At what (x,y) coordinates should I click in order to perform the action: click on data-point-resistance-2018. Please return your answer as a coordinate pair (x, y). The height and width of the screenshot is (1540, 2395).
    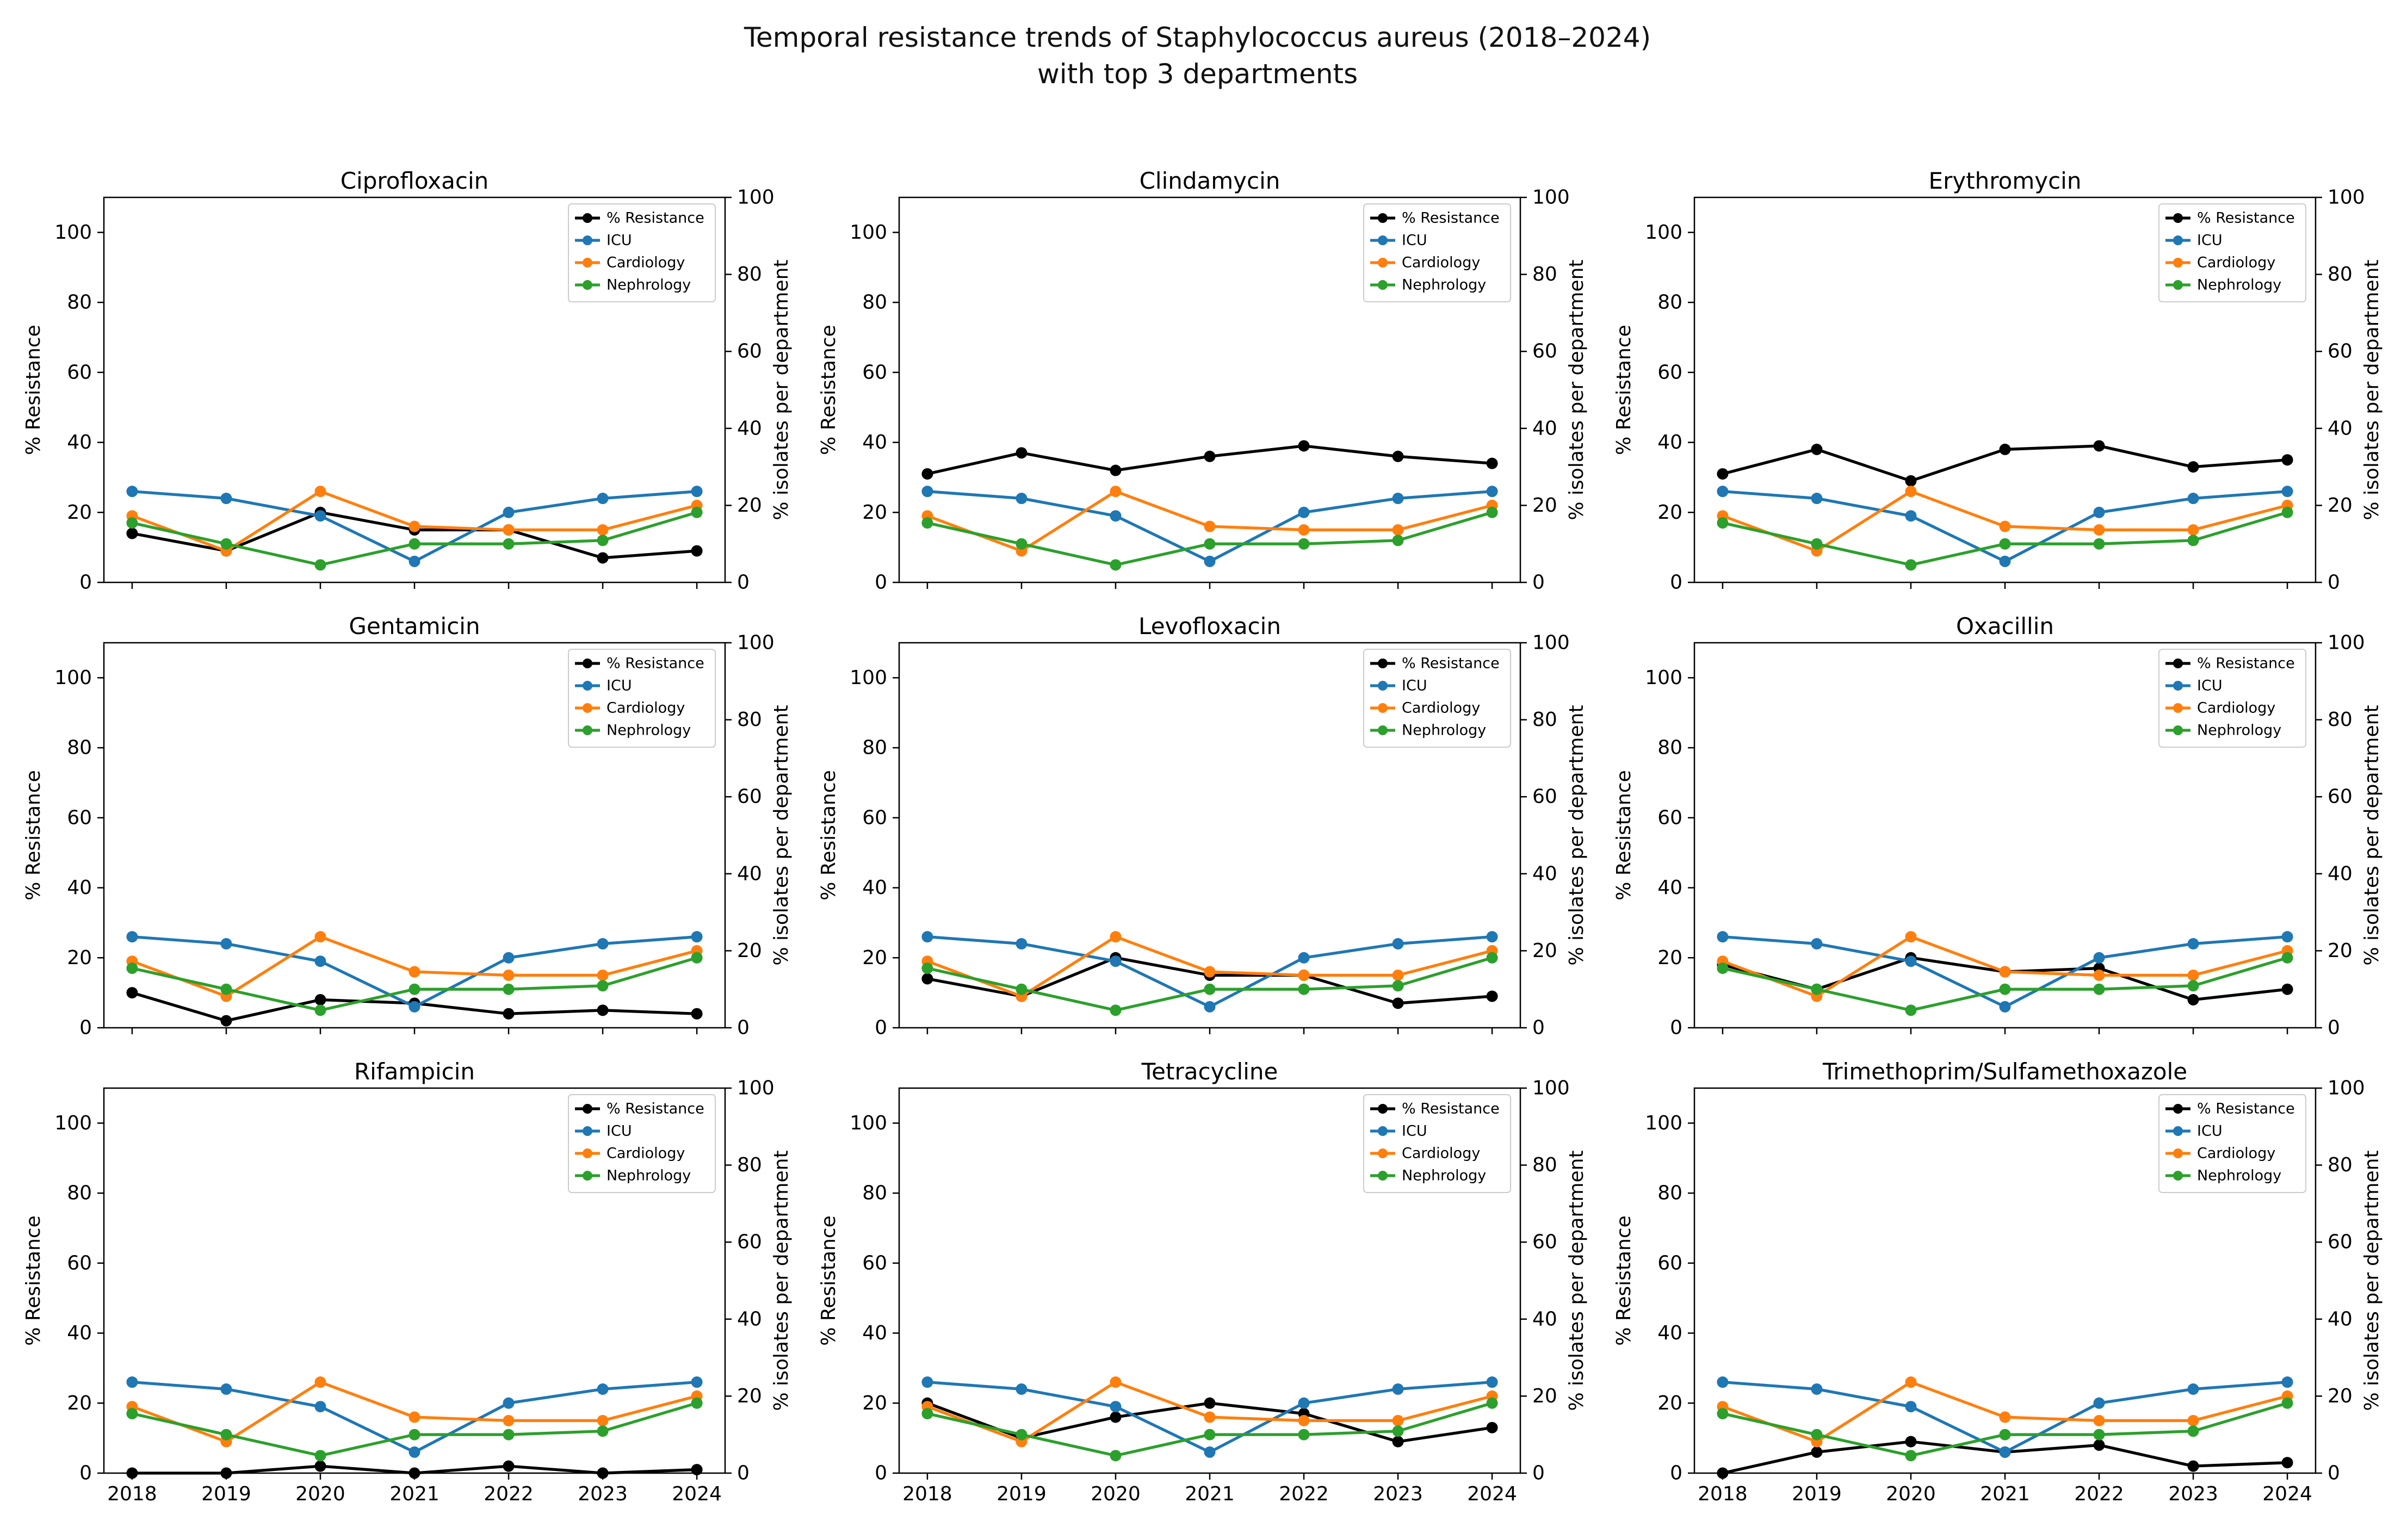
    Looking at the image, I should click on (927, 979).